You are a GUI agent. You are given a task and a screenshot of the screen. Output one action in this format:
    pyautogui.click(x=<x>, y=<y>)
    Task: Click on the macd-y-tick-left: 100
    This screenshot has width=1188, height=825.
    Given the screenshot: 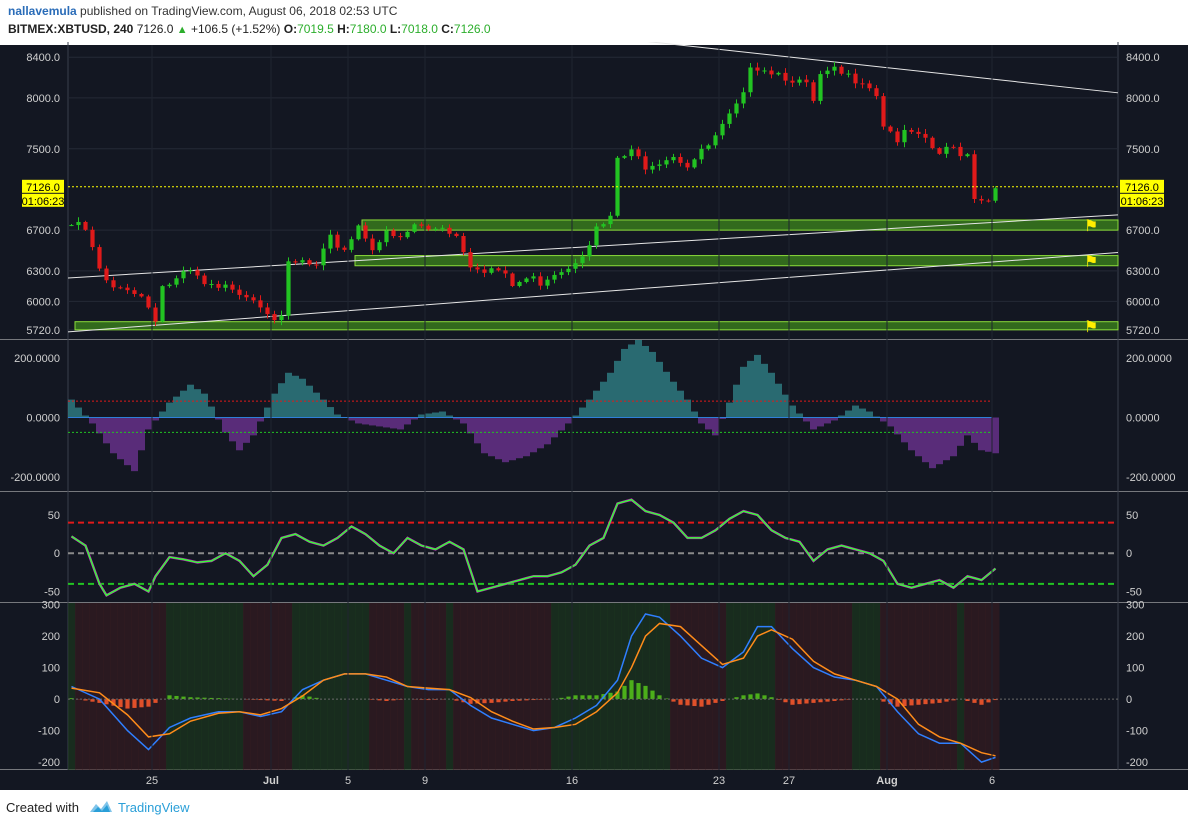 What is the action you would take?
    pyautogui.click(x=51, y=669)
    